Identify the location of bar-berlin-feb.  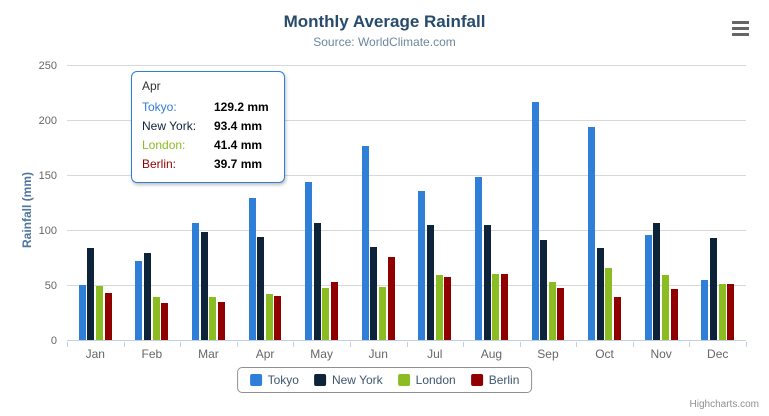
(165, 321).